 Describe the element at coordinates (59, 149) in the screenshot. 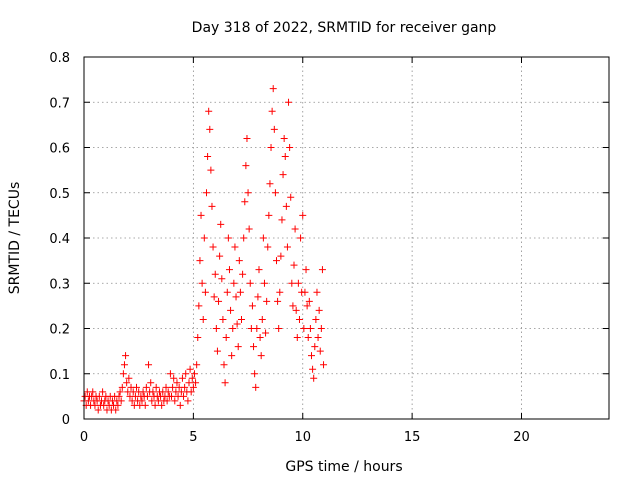

I see `y-tick-label: 0.6` at that location.